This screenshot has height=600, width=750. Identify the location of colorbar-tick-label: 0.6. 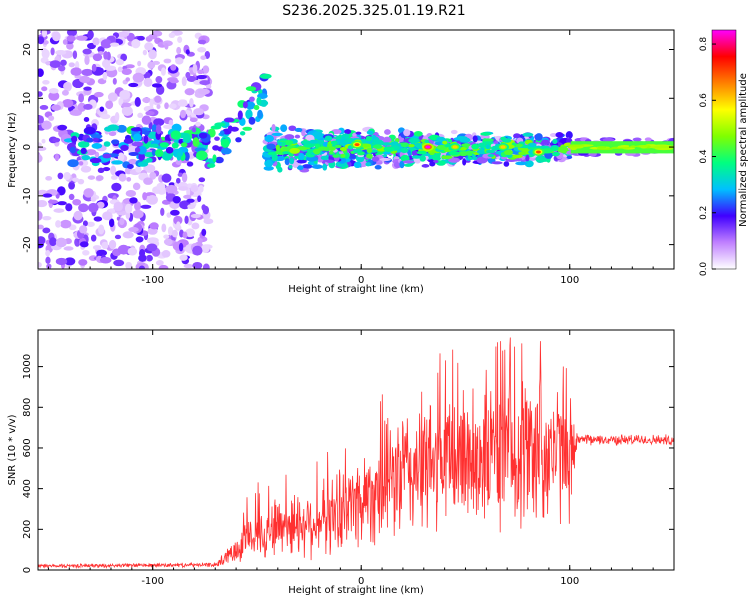
(704, 100).